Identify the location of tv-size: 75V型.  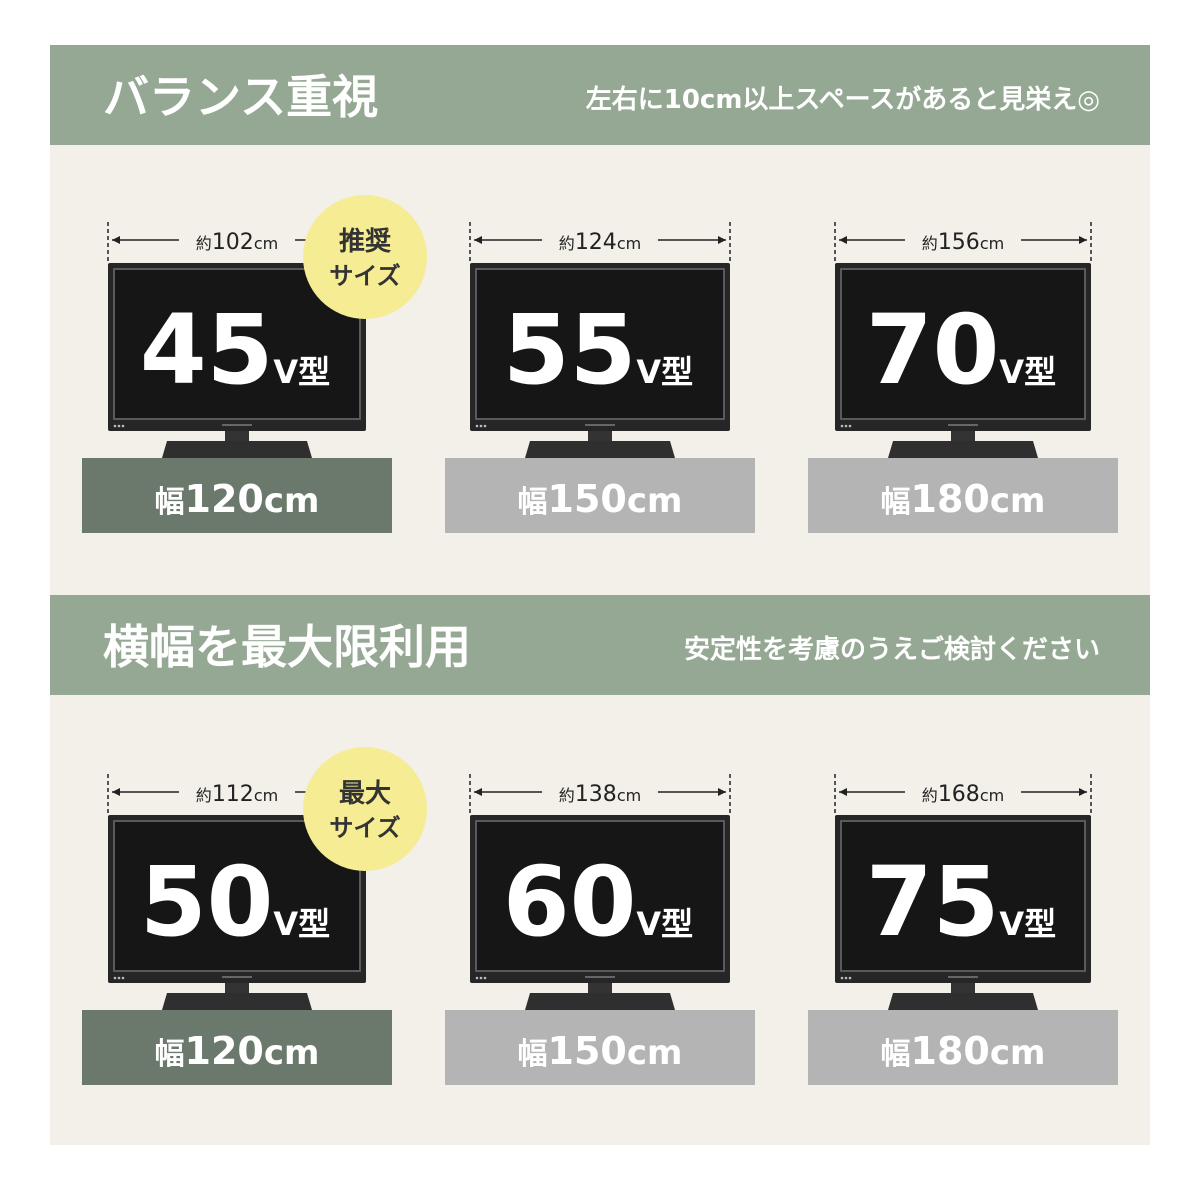
(961, 902).